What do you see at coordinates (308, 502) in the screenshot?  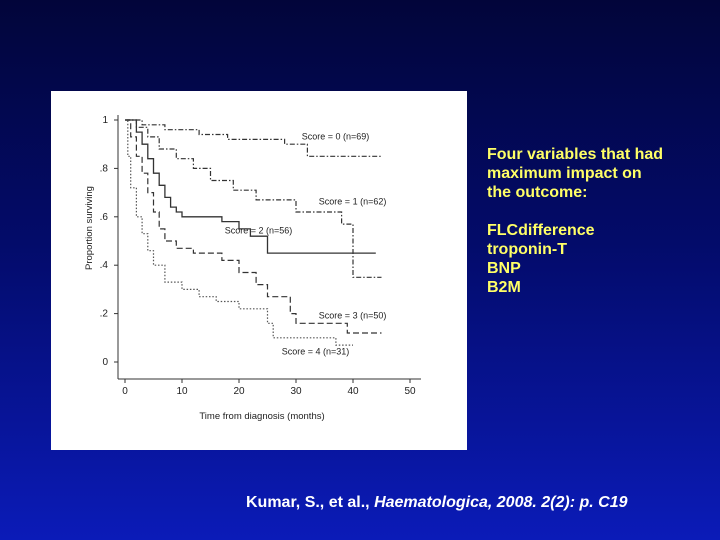 I see `citation-authors: Kumar, S., et al.,` at bounding box center [308, 502].